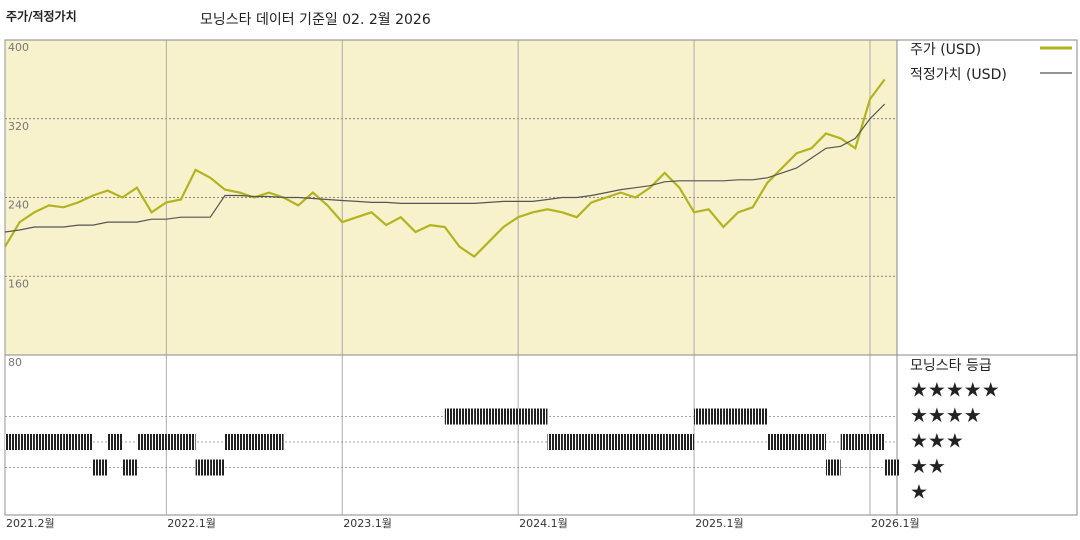 The height and width of the screenshot is (540, 1080). Describe the element at coordinates (315, 20) in the screenshot. I see `subtitle: 모닝스타 데이터 기준일 02. 2월 2026` at that location.